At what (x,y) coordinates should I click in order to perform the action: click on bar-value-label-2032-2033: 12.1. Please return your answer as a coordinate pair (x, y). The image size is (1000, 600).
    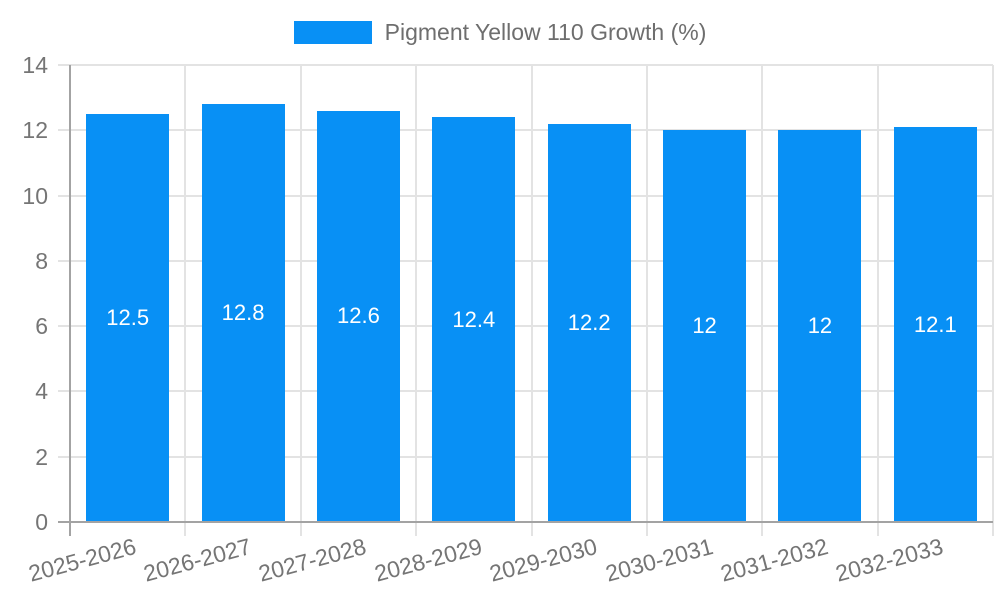
    Looking at the image, I should click on (935, 324).